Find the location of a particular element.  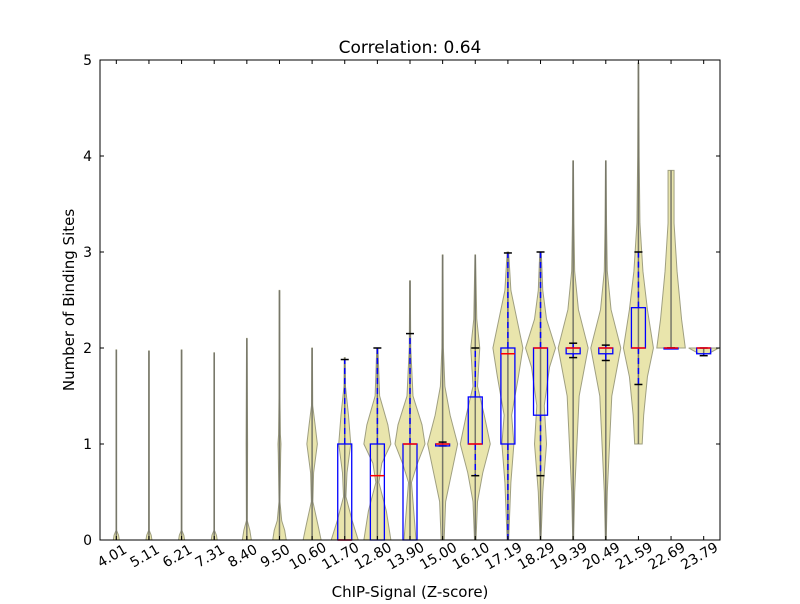

y-tick-label: 0 is located at coordinates (87, 541).